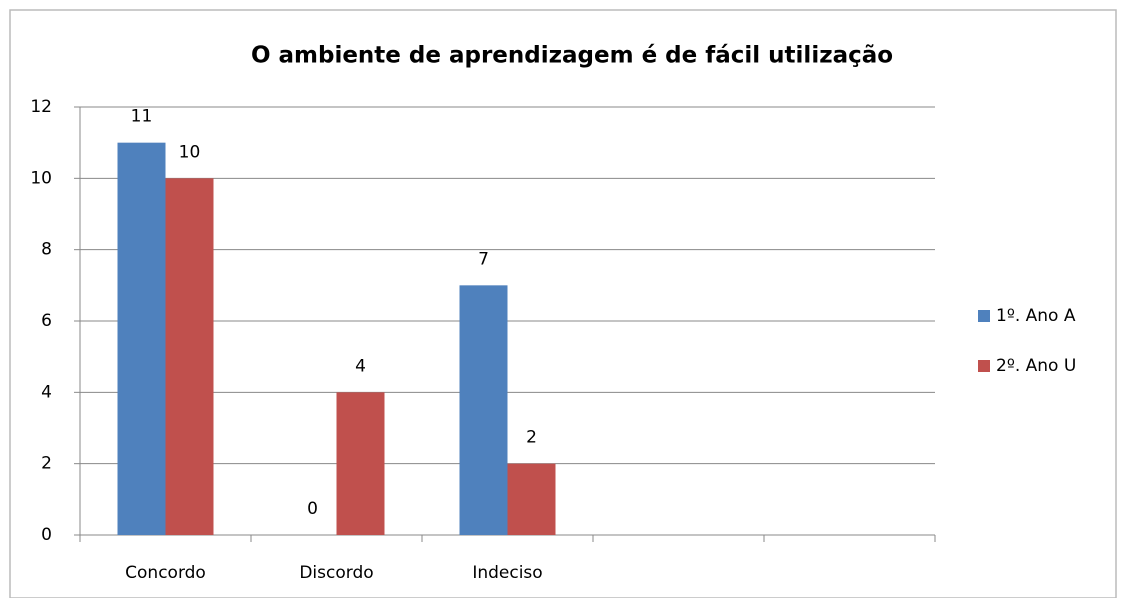  Describe the element at coordinates (46, 321) in the screenshot. I see `y-tick-label: 6` at that location.